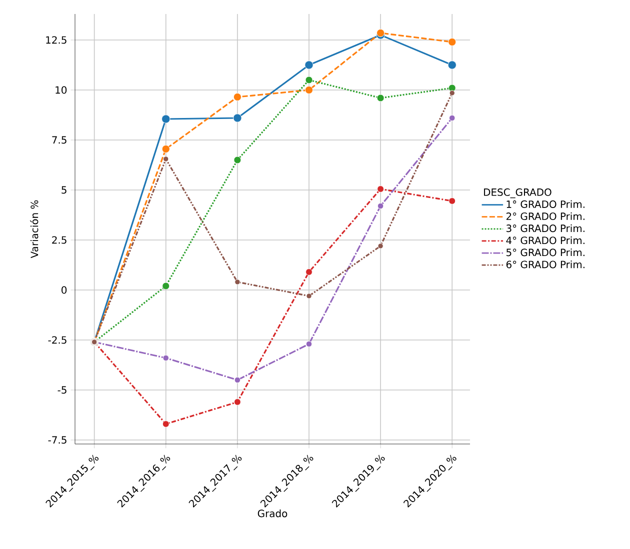 This screenshot has height=549, width=630. I want to click on y-tick-label: 5, so click(64, 190).